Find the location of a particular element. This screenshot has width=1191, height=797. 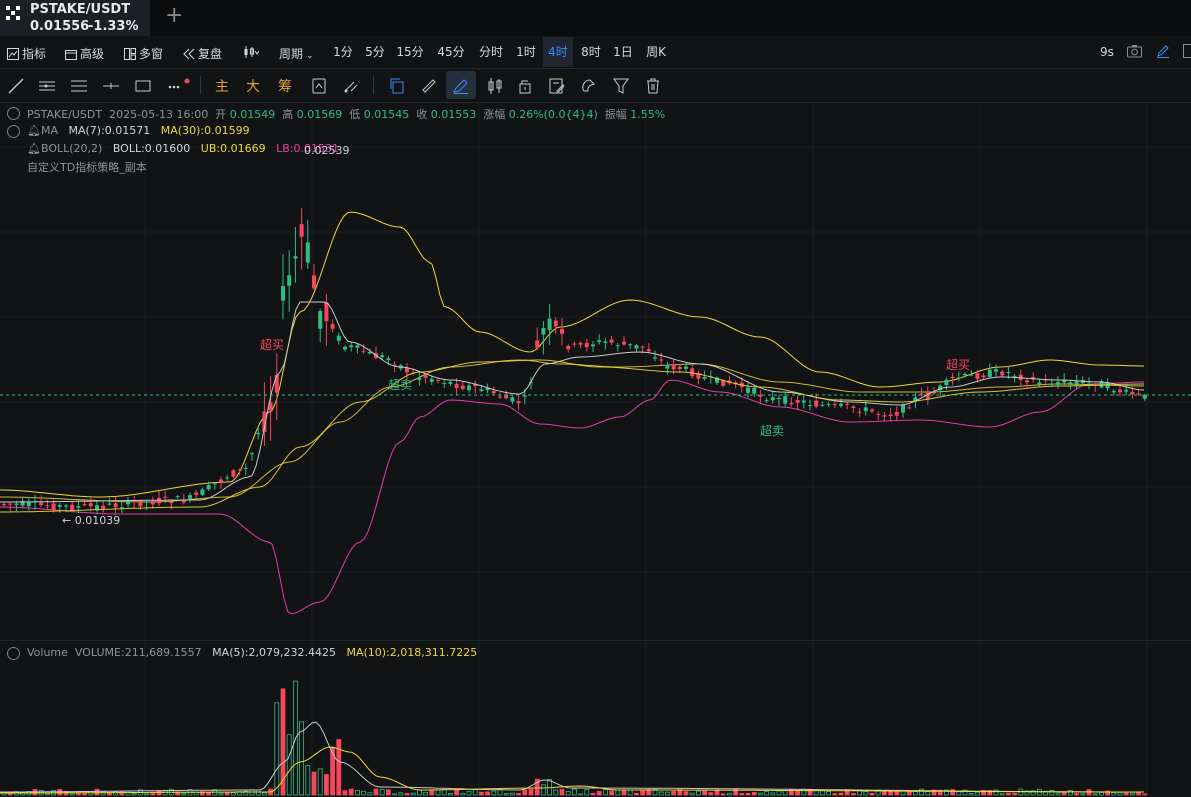

timeframe-1d: 1日 is located at coordinates (623, 52).